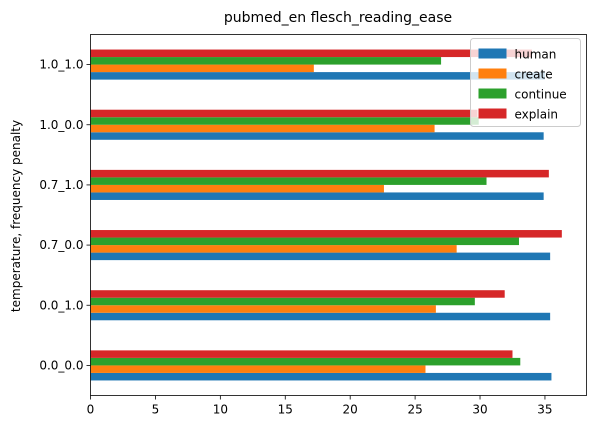  I want to click on bar-continue-0.7_0.0, so click(304, 241).